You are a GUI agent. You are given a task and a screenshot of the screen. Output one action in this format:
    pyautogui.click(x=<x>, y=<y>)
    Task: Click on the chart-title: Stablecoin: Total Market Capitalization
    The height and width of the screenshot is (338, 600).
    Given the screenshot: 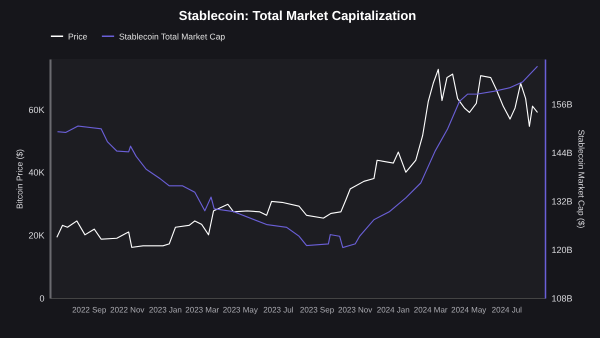 What is the action you would take?
    pyautogui.click(x=297, y=15)
    